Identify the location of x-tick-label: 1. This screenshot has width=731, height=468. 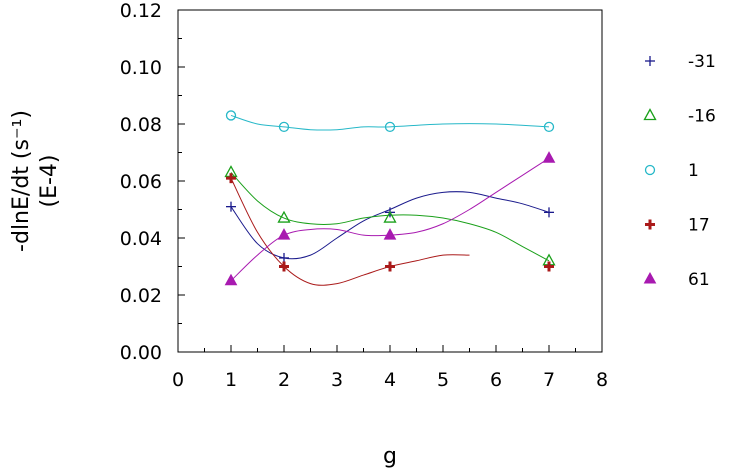
(231, 380).